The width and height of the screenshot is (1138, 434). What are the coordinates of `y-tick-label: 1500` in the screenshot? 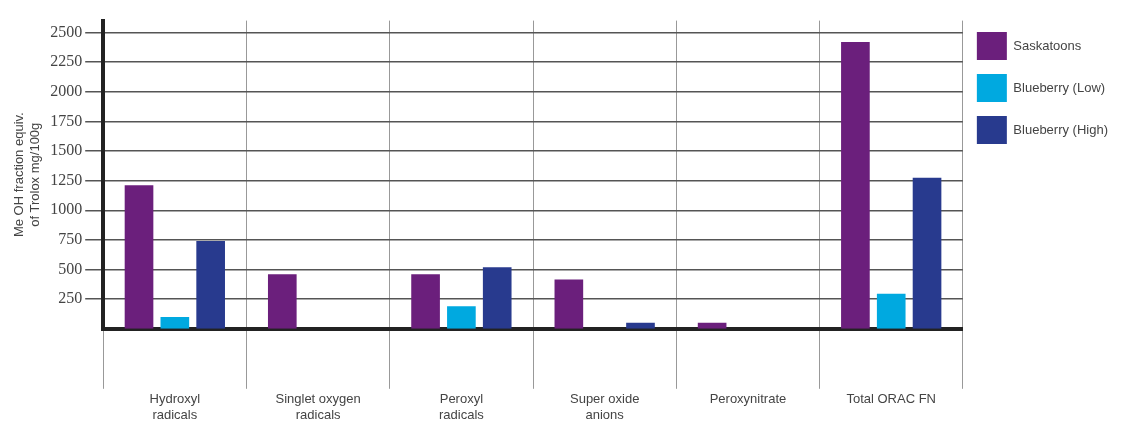 It's located at (66, 150).